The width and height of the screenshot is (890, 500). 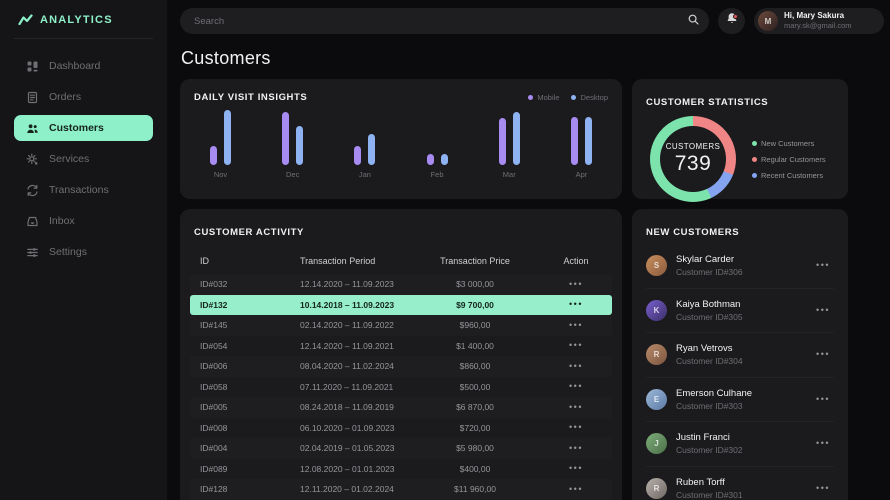 I want to click on sidebar-item-services: Services, so click(x=83, y=159).